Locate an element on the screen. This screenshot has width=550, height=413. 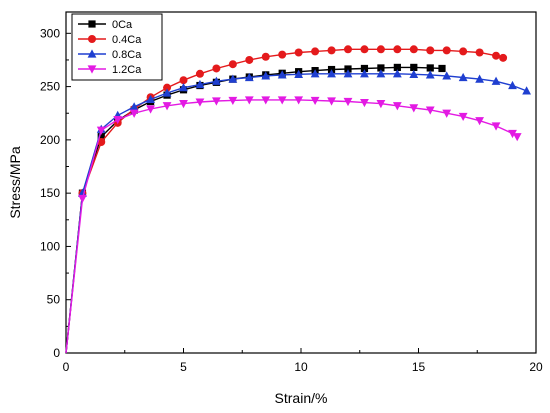
x-tick-label: 20 is located at coordinates (536, 367).